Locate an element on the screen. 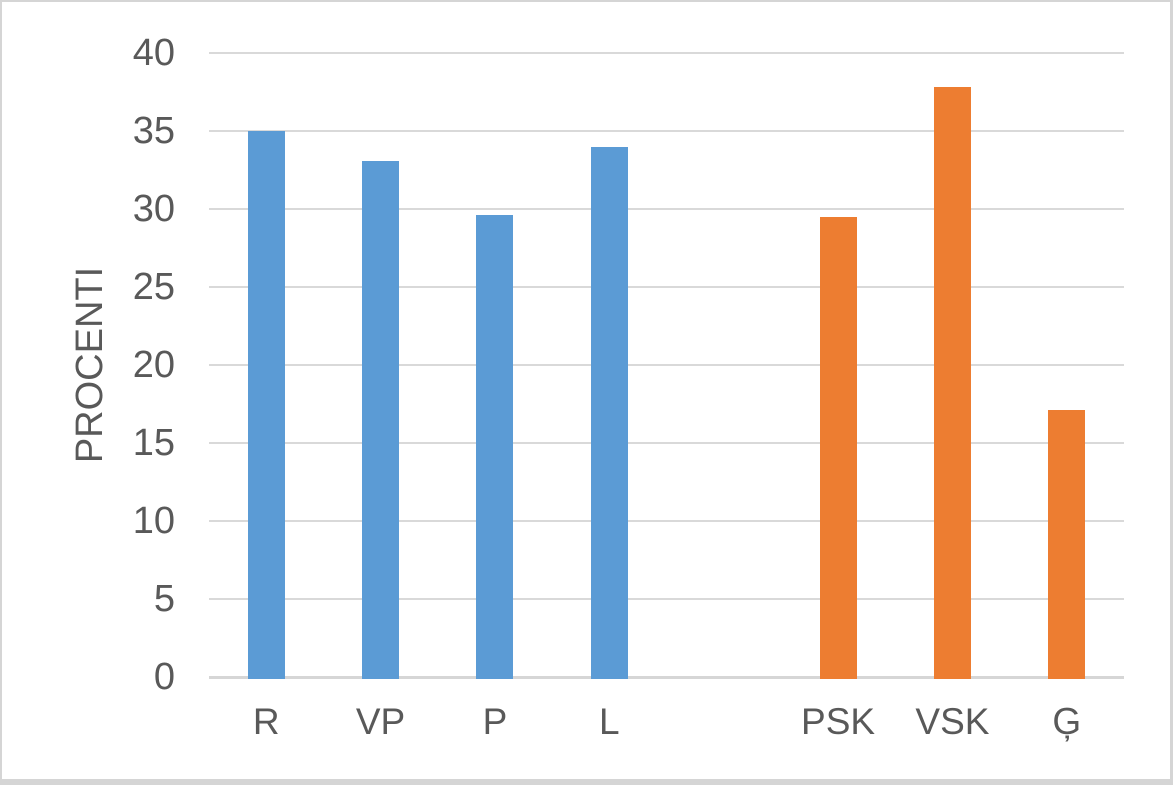  y-tick-label: 5 is located at coordinates (164, 599).